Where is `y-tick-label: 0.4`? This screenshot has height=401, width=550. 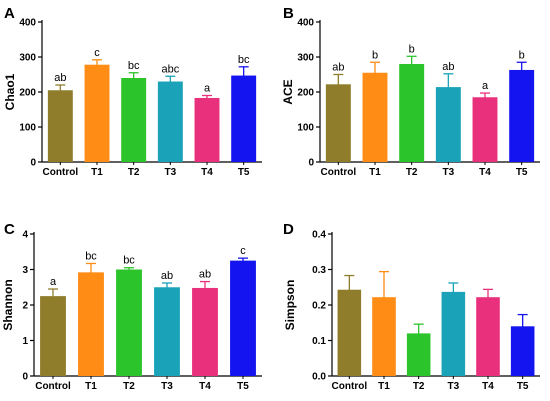 y-tick-label: 0.4 is located at coordinates (319, 235).